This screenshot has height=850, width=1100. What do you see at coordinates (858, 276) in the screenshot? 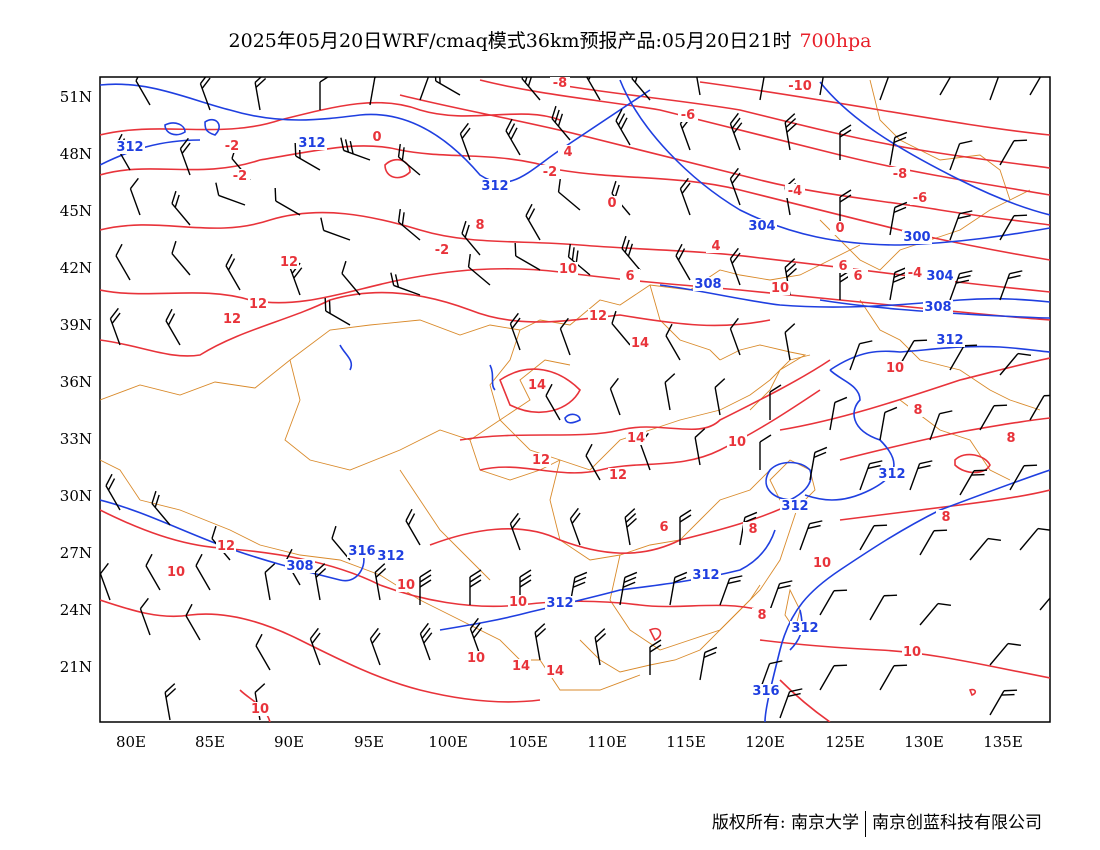
I see `temperature-label: 6` at bounding box center [858, 276].